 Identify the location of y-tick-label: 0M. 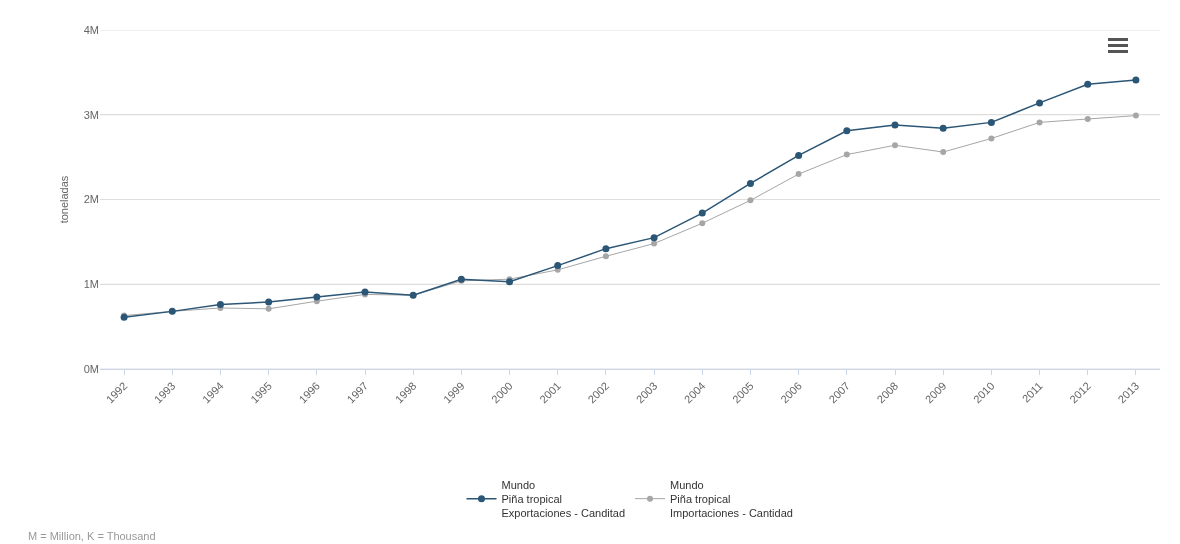
(91, 368).